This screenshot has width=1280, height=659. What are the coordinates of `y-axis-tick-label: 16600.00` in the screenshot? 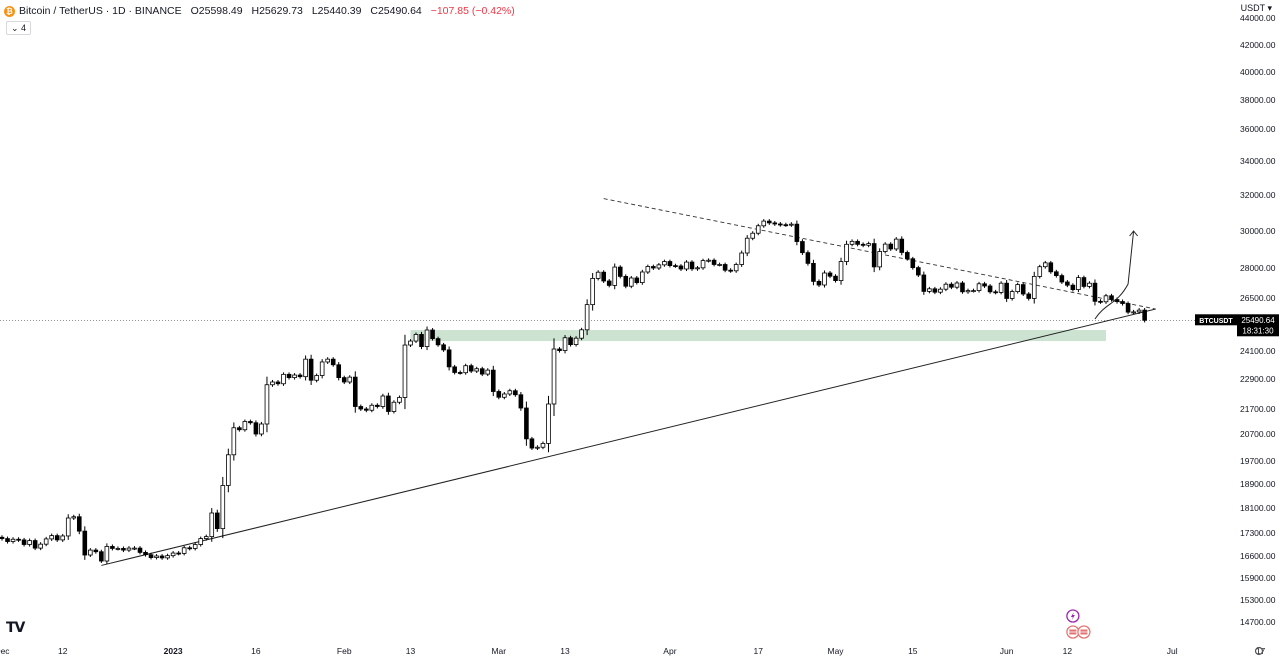 It's located at (1258, 556).